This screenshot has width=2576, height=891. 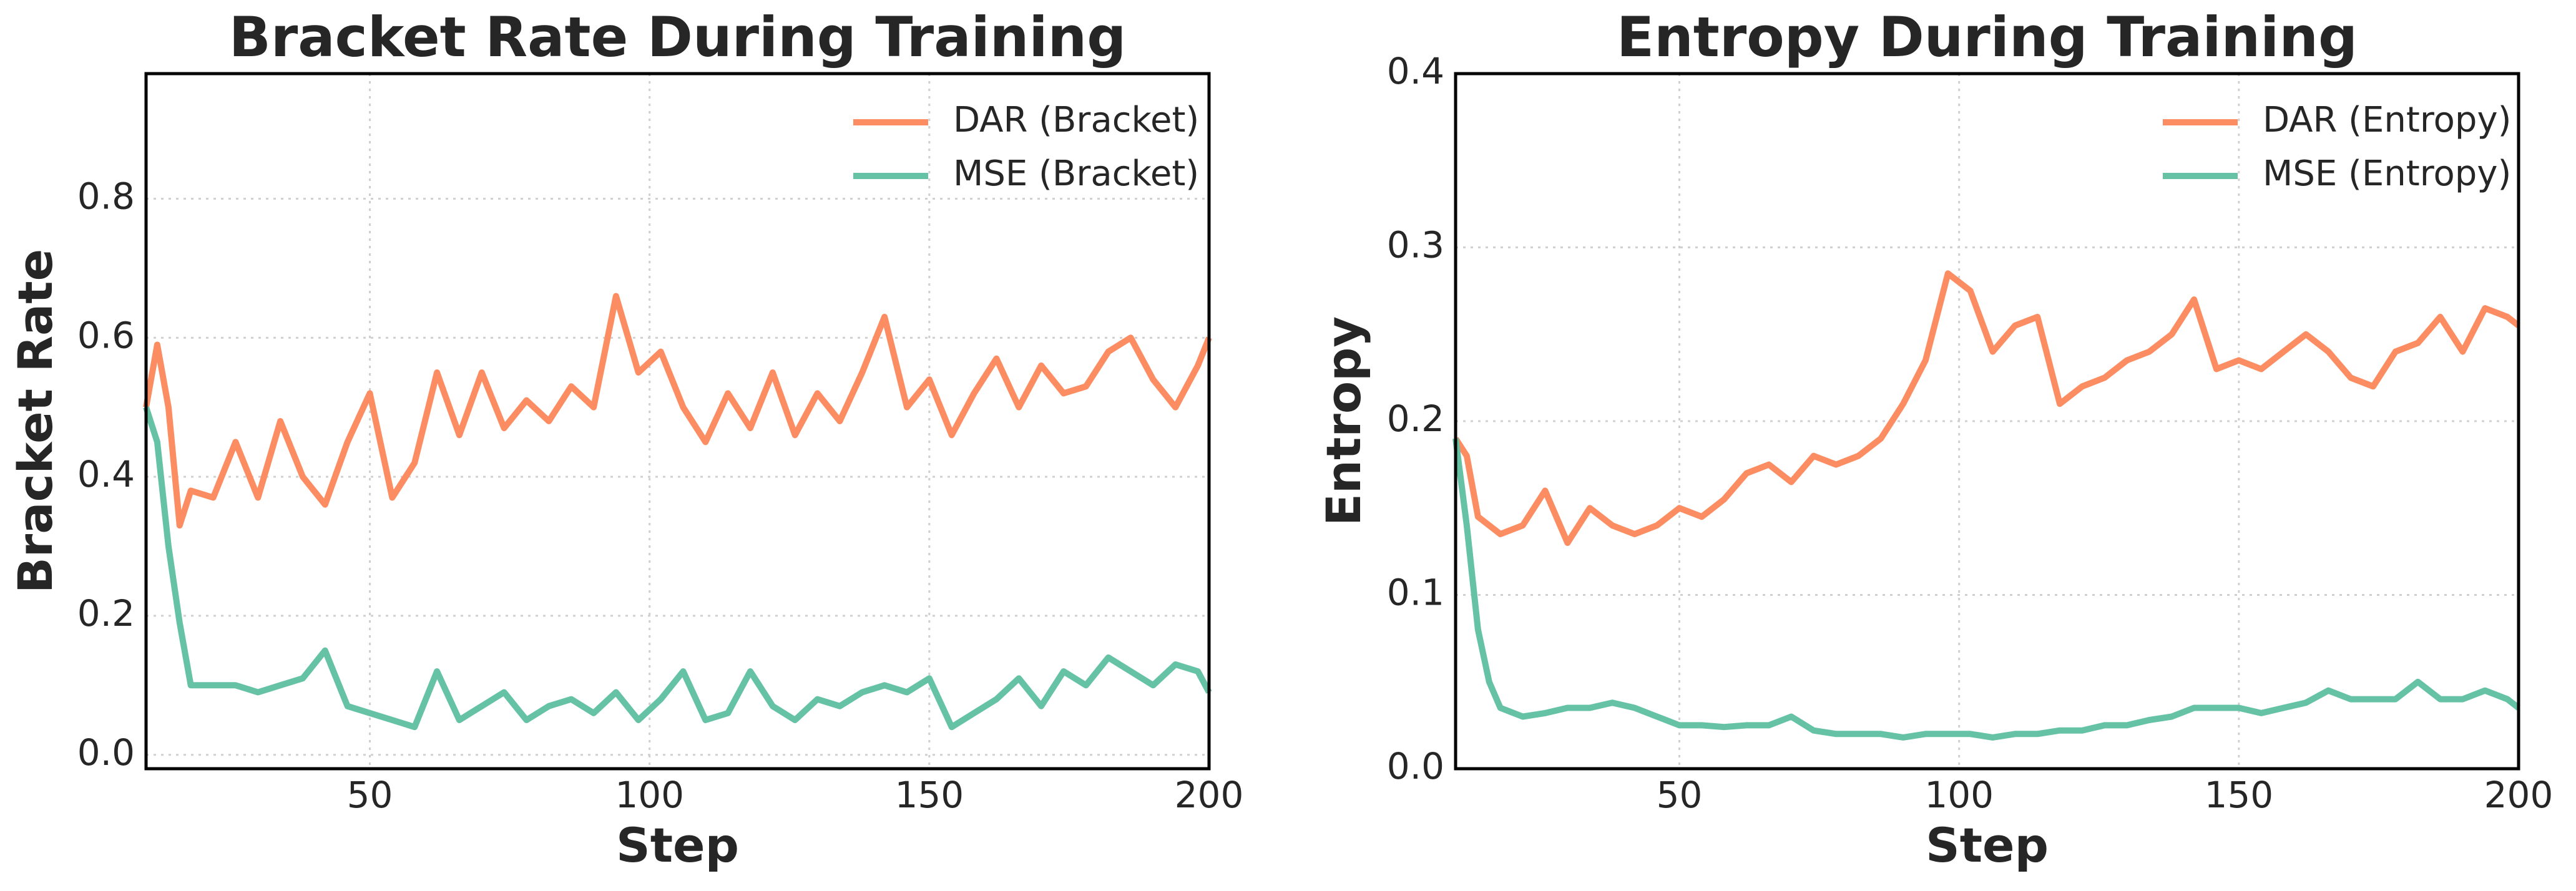 I want to click on legend-label: MSE (Bracket), so click(x=1076, y=173).